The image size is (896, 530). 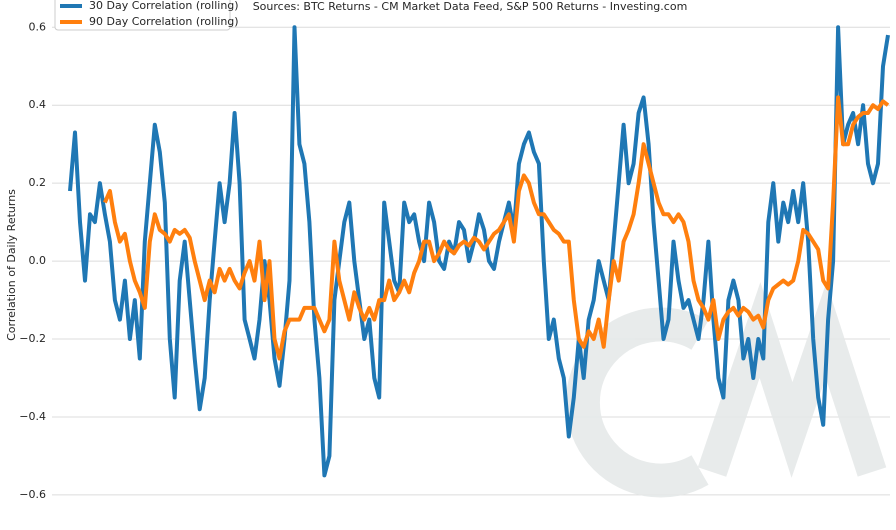 What do you see at coordinates (38, 260) in the screenshot?
I see `y-tick-label: 0.0` at bounding box center [38, 260].